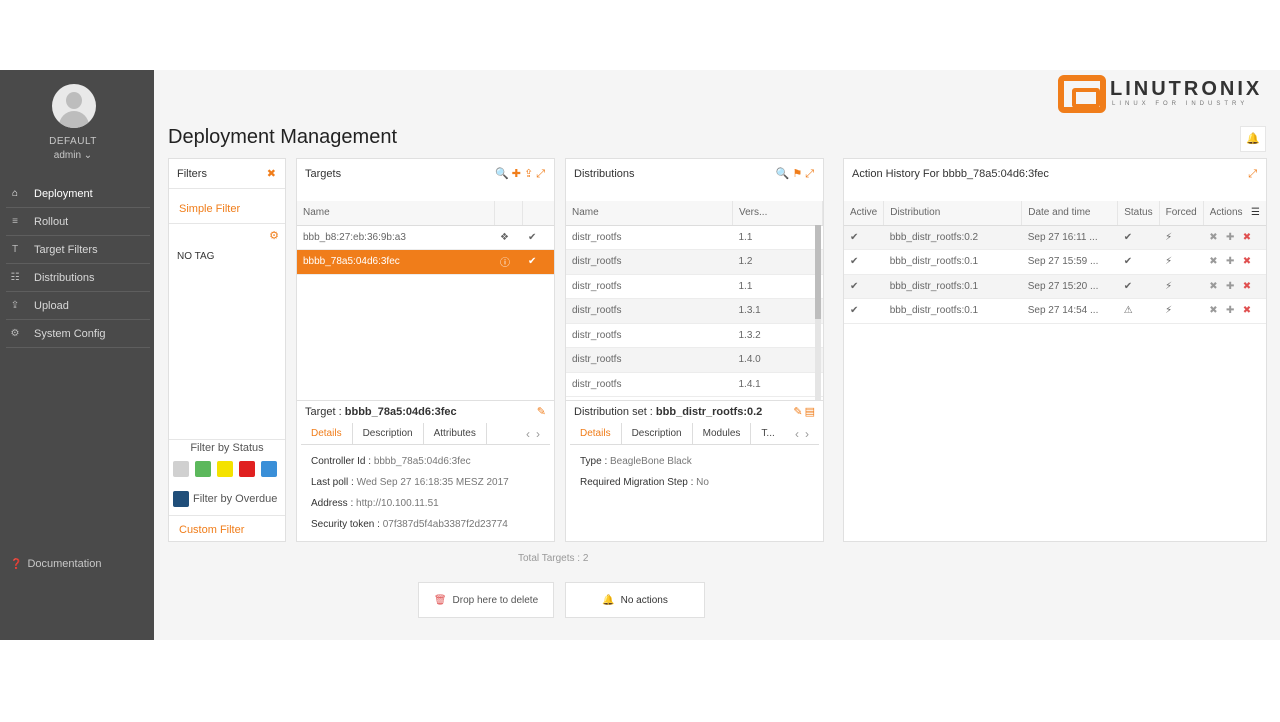 This screenshot has width=1280, height=722. I want to click on col-date: Date and time, so click(1070, 213).